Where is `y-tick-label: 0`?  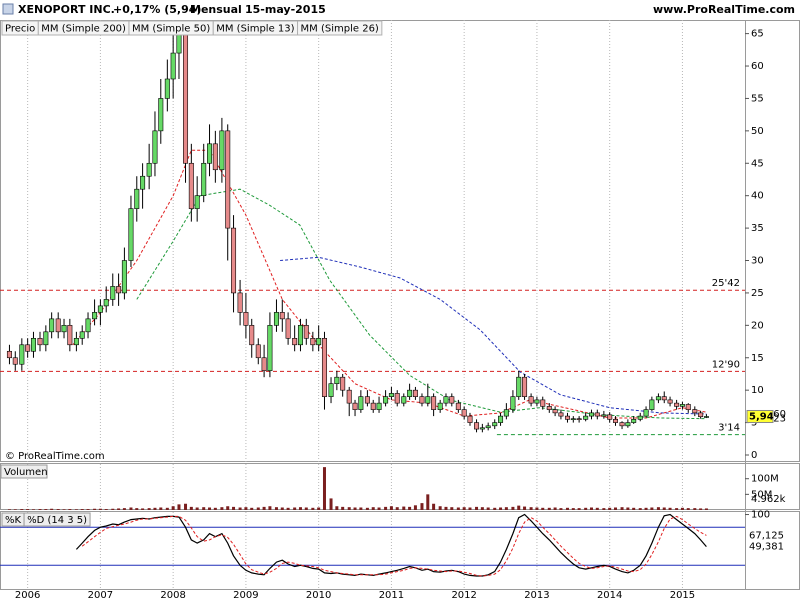 y-tick-label: 0 is located at coordinates (754, 455).